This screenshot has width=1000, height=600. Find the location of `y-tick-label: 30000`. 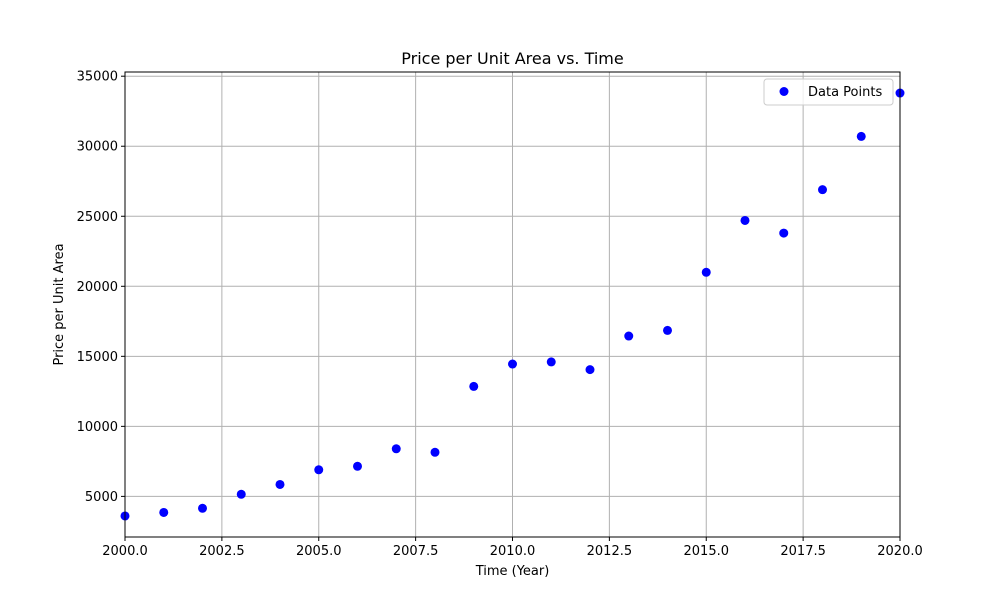

y-tick-label: 30000 is located at coordinates (97, 147).